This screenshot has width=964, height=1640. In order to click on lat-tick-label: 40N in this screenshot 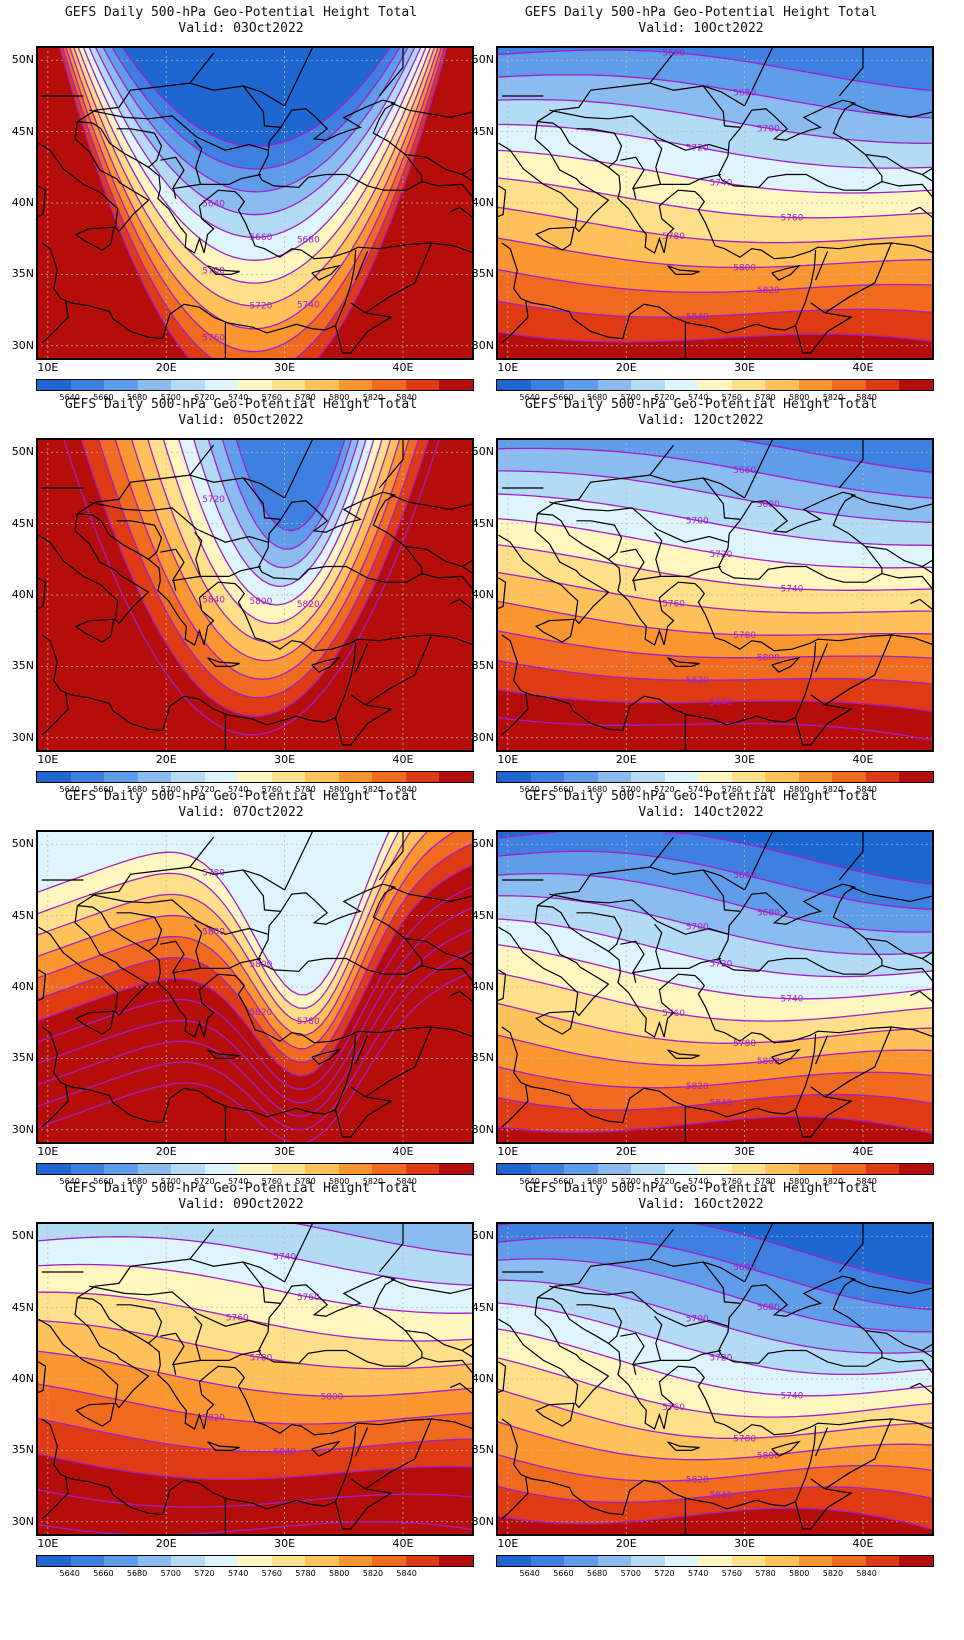, I will do `click(482, 594)`.